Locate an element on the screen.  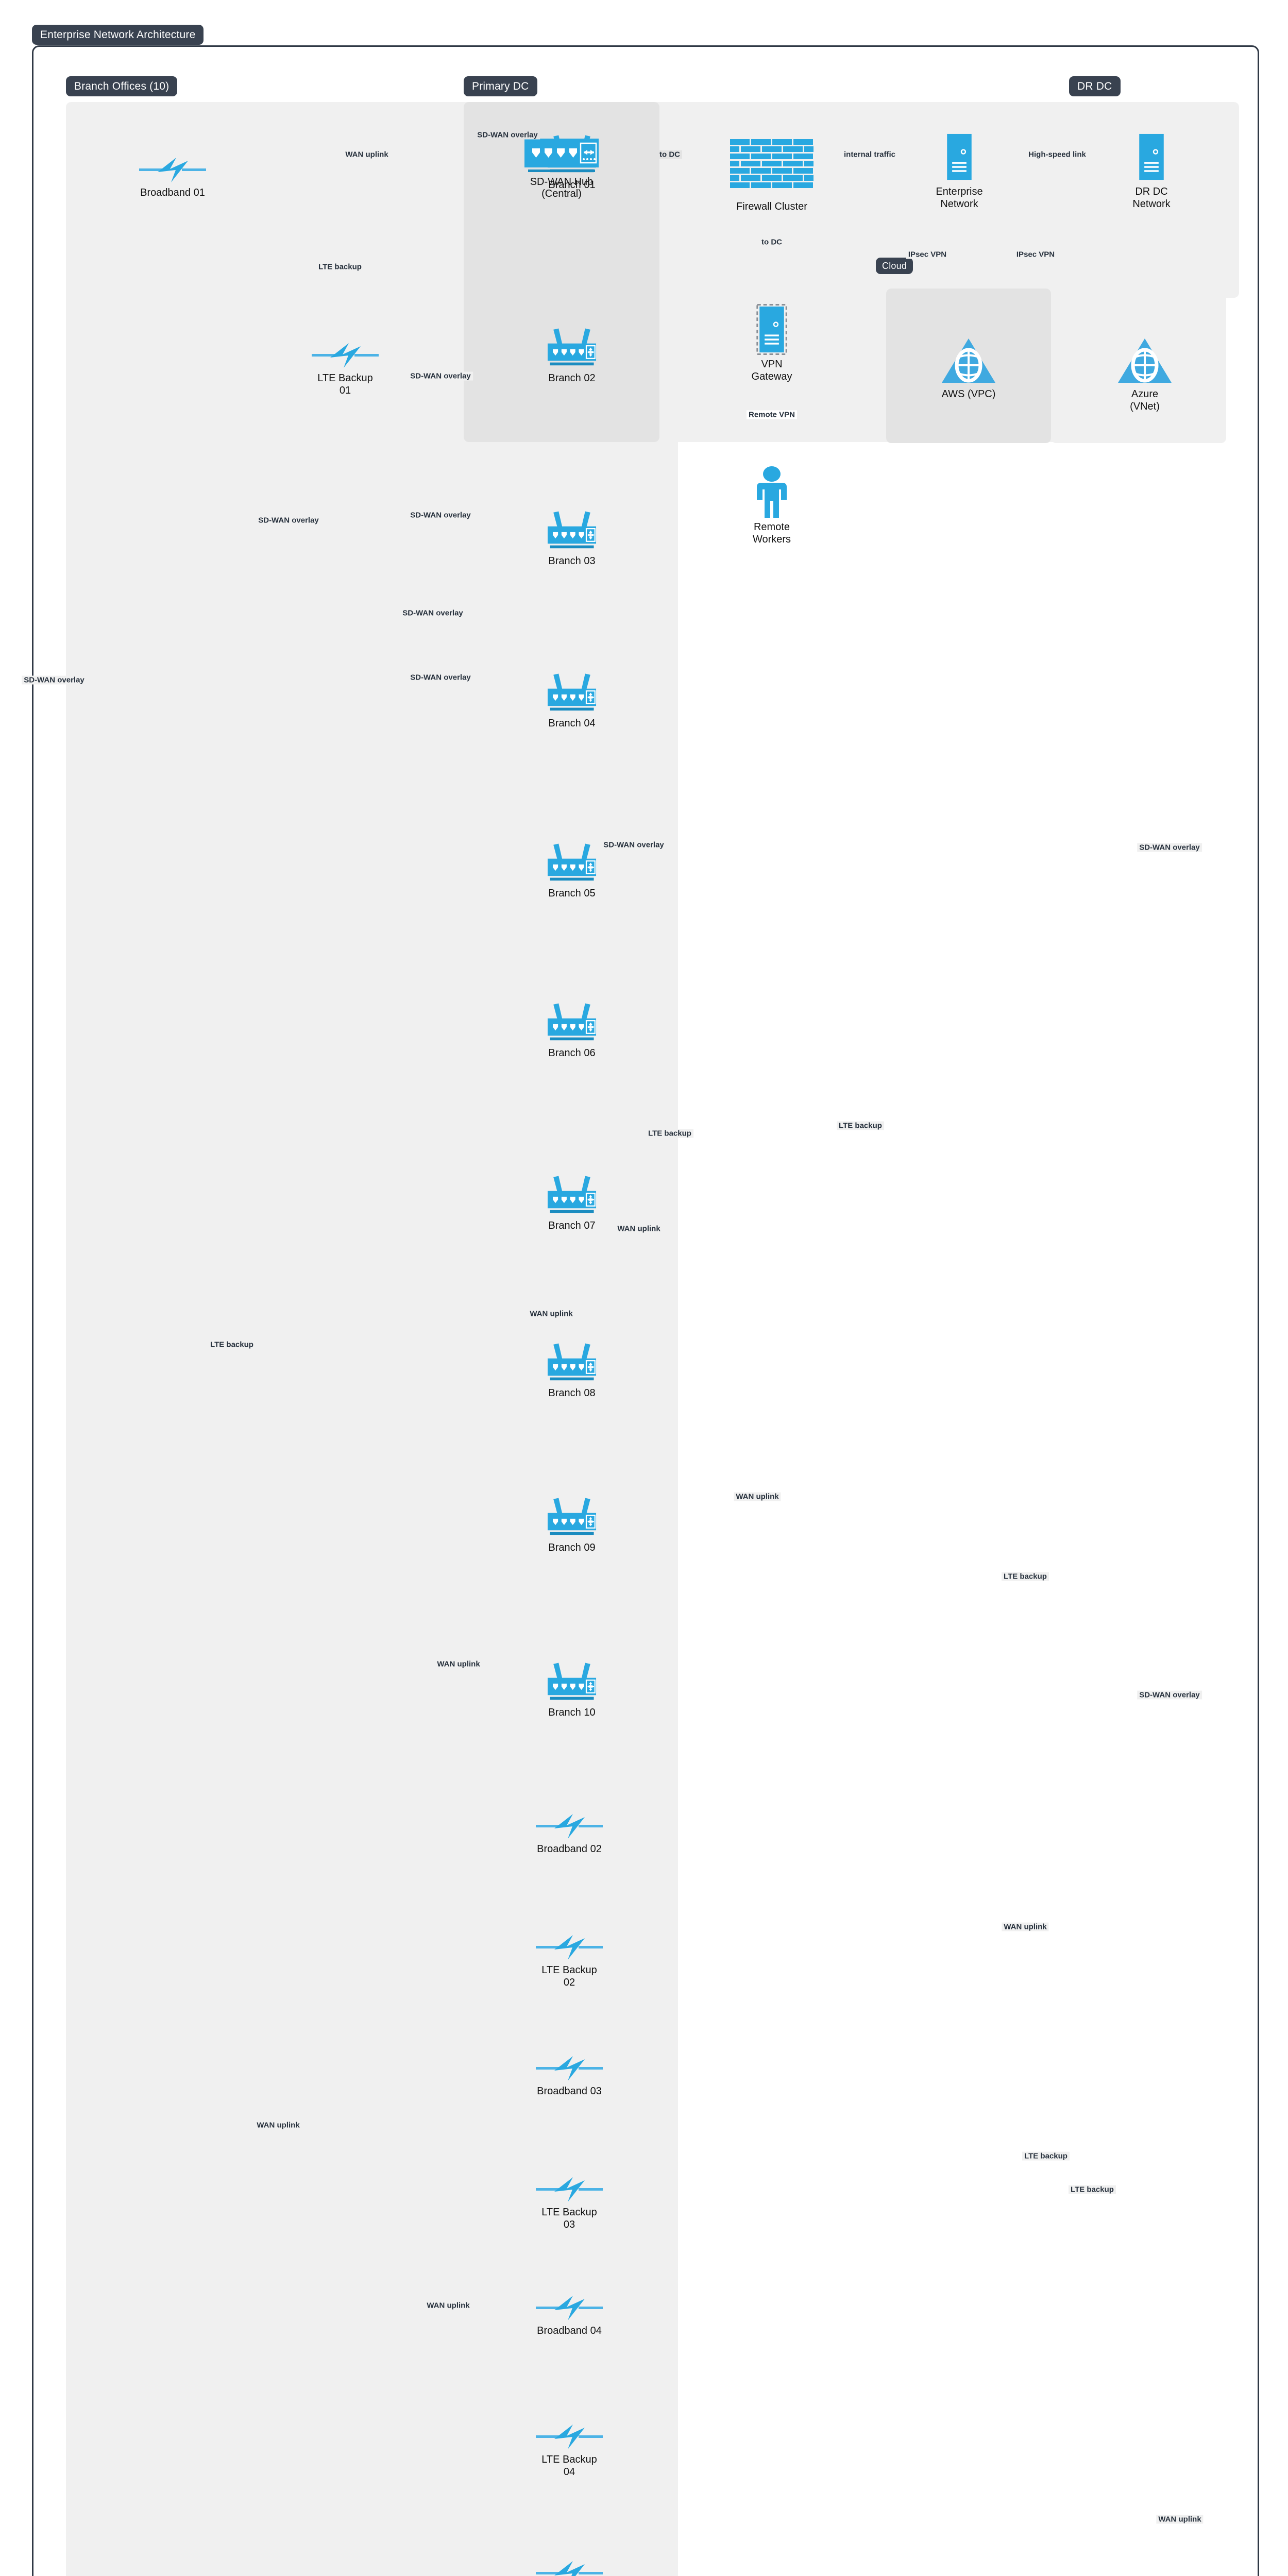
branch-router-5: Branch 05 is located at coordinates (572, 870).